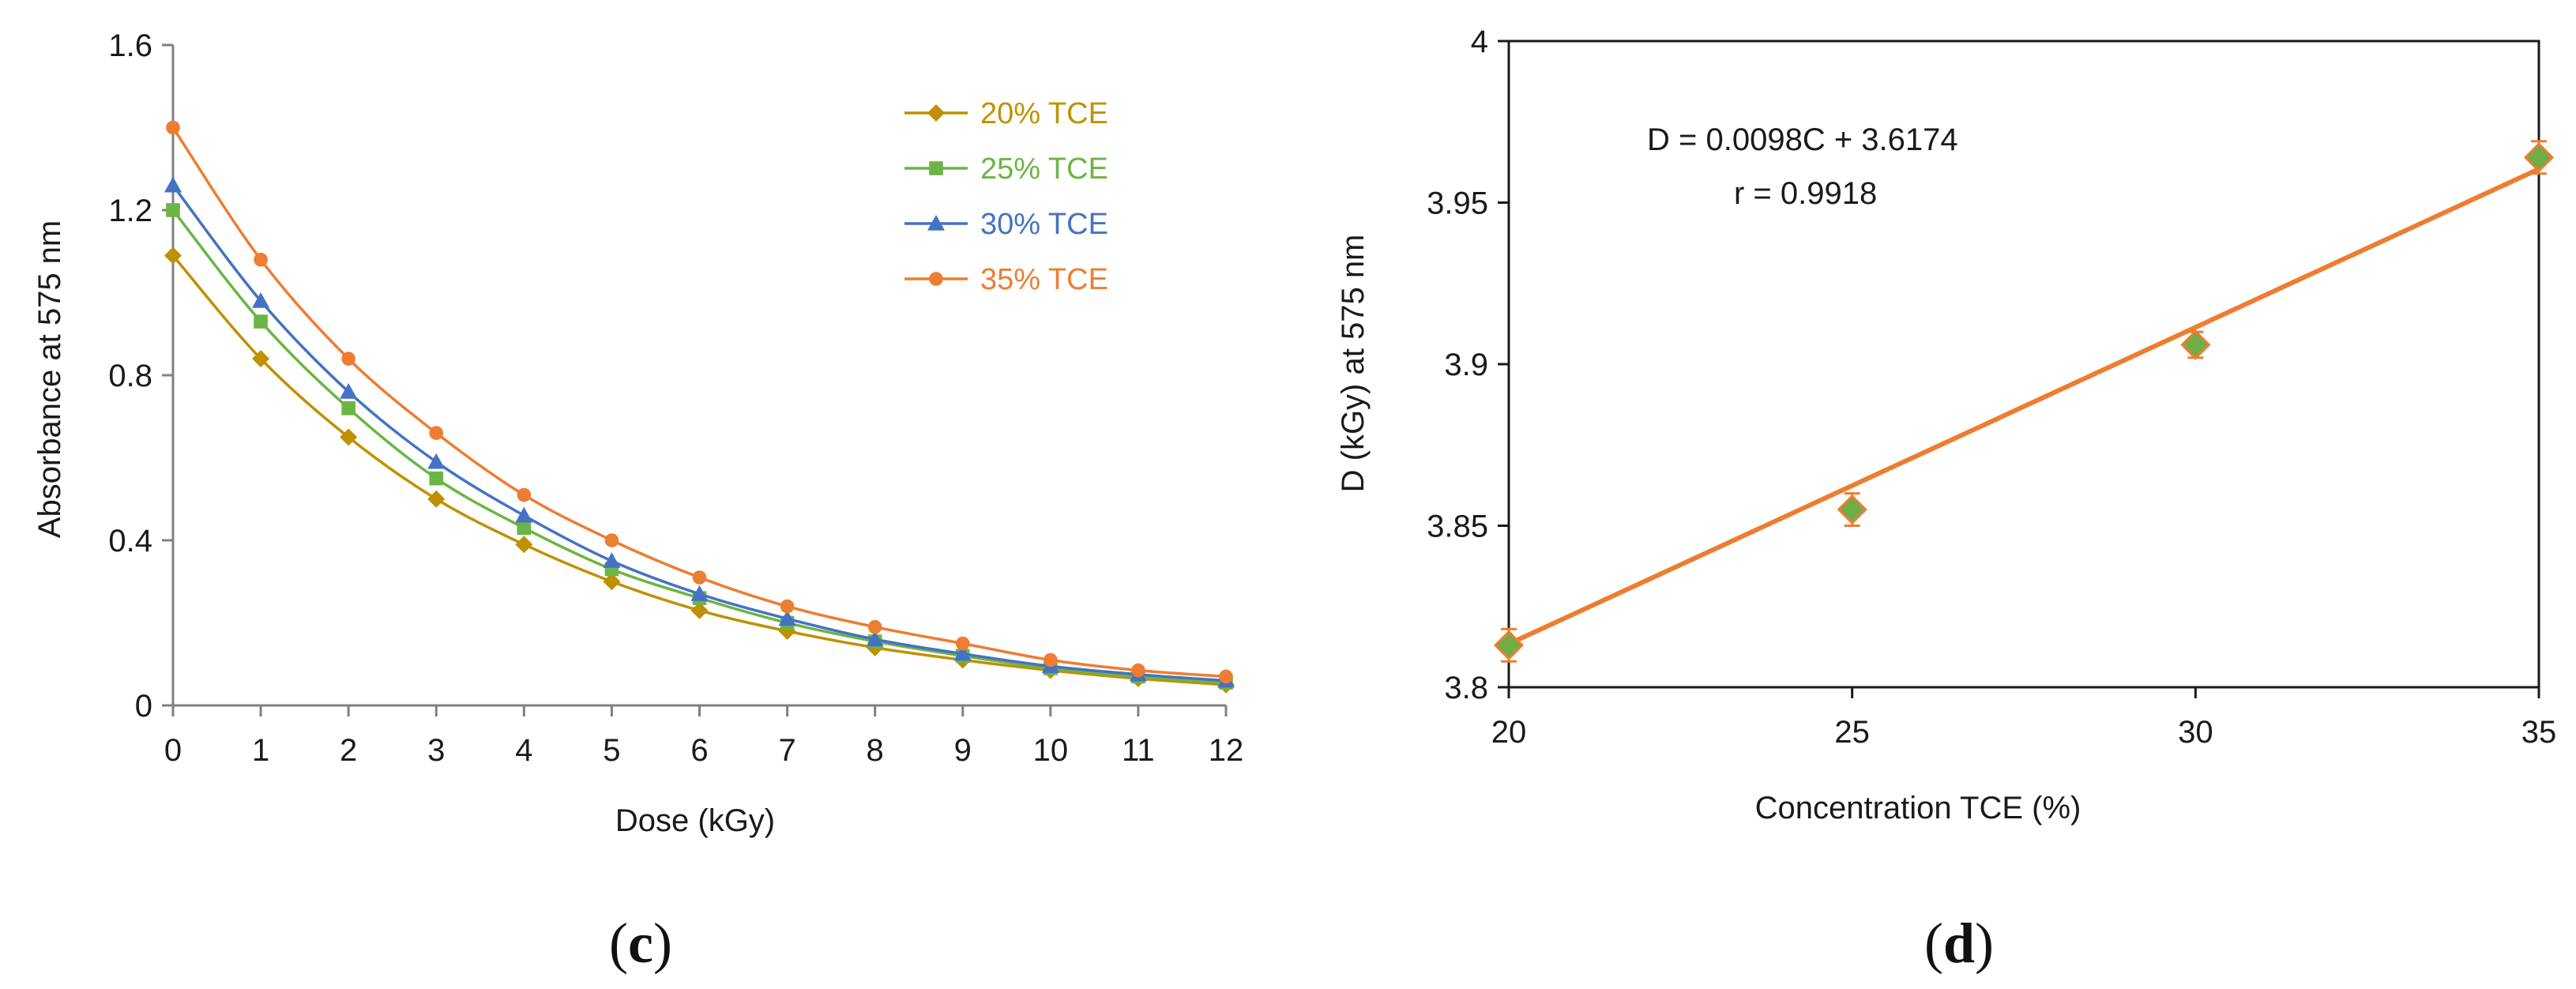 The height and width of the screenshot is (989, 2576). What do you see at coordinates (1509, 733) in the screenshot?
I see `chart-d-x-tick-label: 20` at bounding box center [1509, 733].